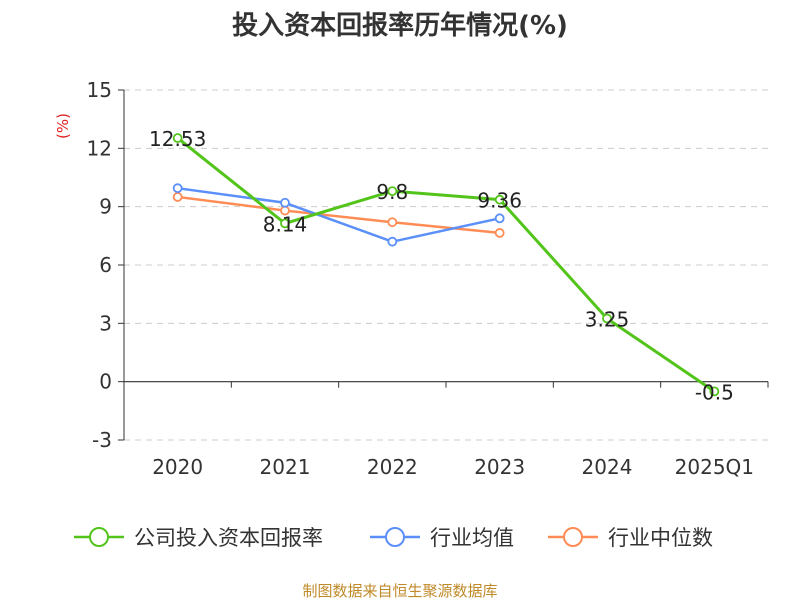 Image resolution: width=800 pixels, height=600 pixels. Describe the element at coordinates (102, 440) in the screenshot. I see `y-tick-label: -3` at that location.